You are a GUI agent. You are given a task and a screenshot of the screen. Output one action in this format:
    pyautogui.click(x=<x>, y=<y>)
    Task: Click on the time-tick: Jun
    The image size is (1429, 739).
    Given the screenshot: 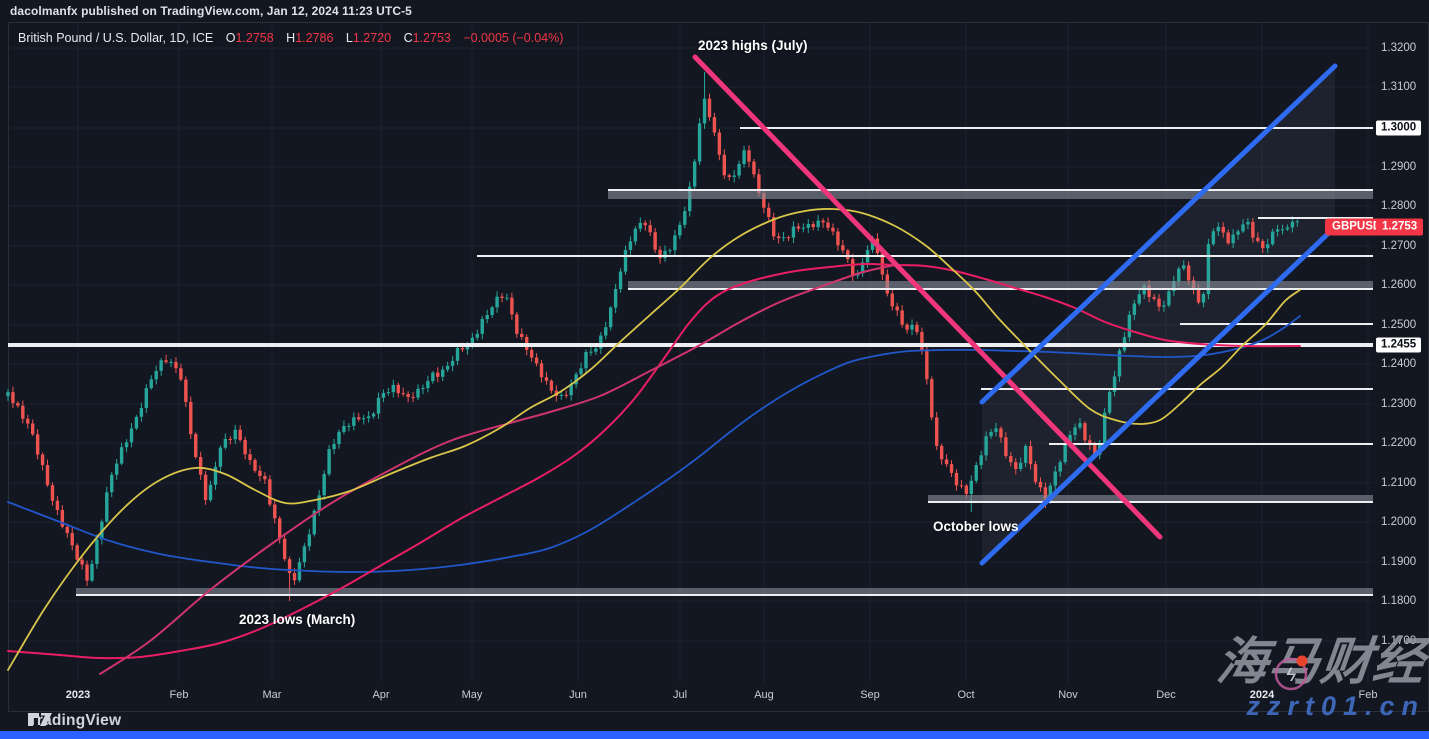 What is the action you would take?
    pyautogui.click(x=578, y=695)
    